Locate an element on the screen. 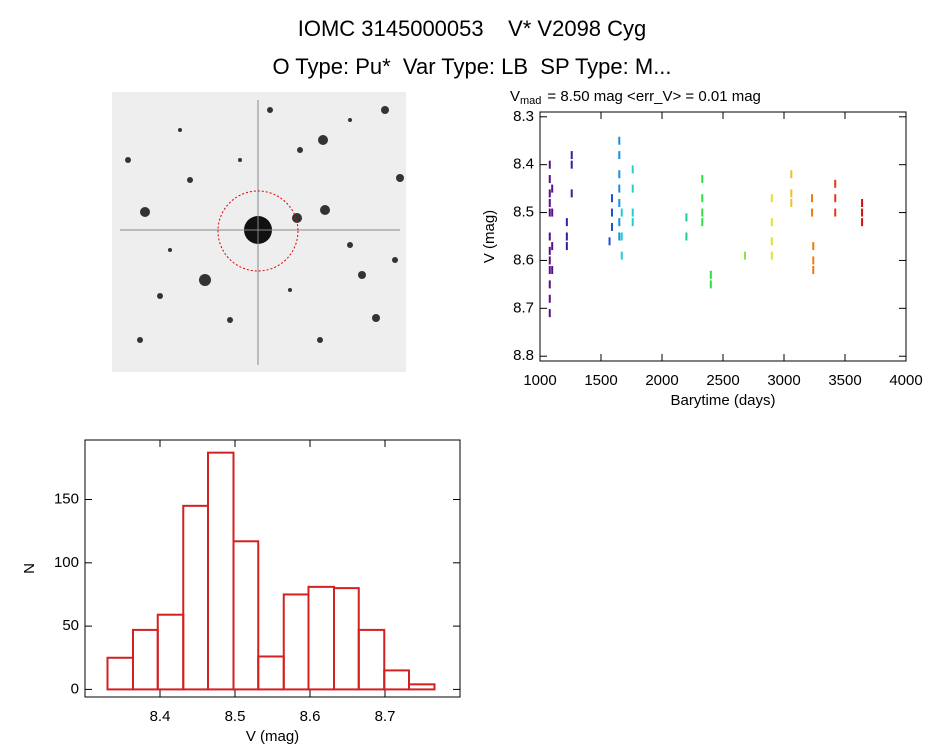 The width and height of the screenshot is (944, 747). y-axis-label: V (mag) is located at coordinates (489, 236).